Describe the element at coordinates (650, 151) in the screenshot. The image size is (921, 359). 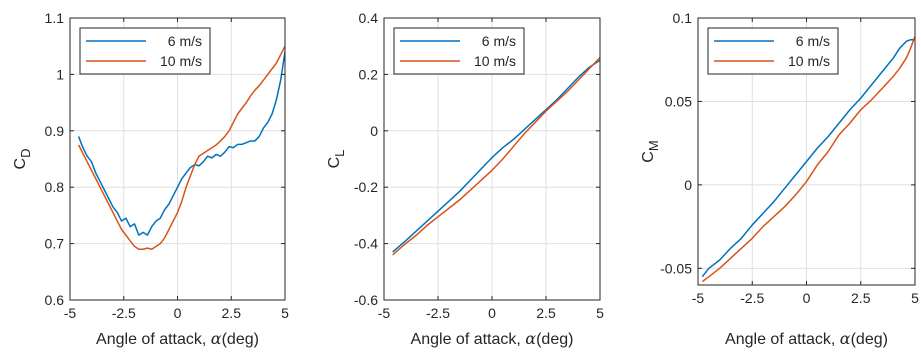
I see `y-axis-label: CM` at that location.